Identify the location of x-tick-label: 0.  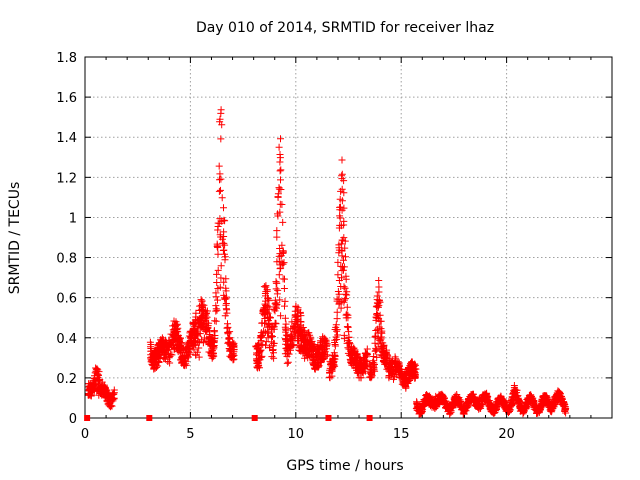
(85, 434).